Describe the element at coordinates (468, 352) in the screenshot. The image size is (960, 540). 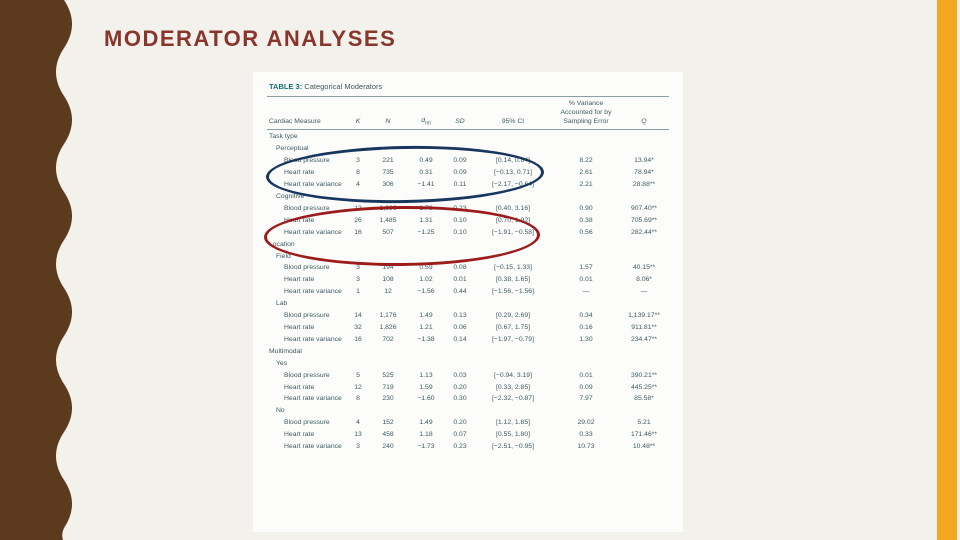
I see `table-row: Multimodal` at that location.